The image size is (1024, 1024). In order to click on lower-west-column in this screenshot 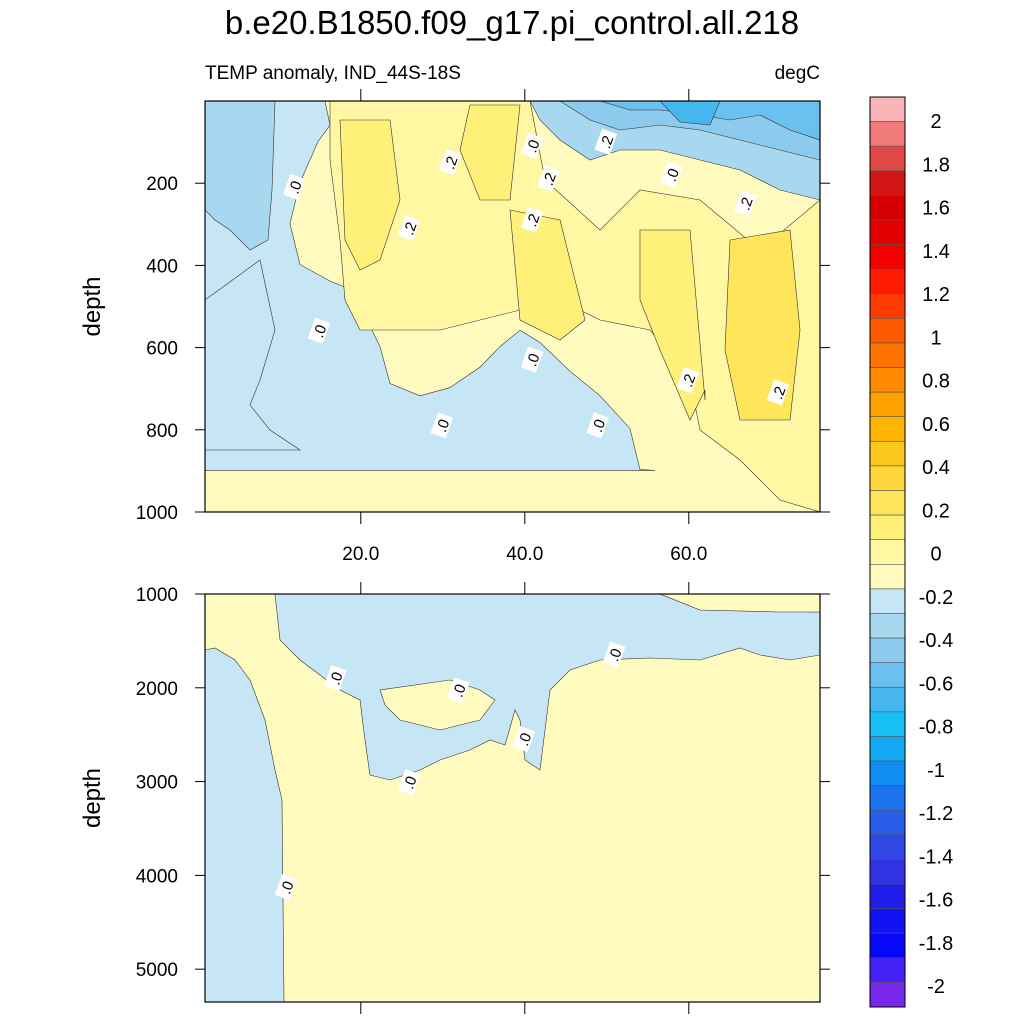, I will do `click(245, 824)`.